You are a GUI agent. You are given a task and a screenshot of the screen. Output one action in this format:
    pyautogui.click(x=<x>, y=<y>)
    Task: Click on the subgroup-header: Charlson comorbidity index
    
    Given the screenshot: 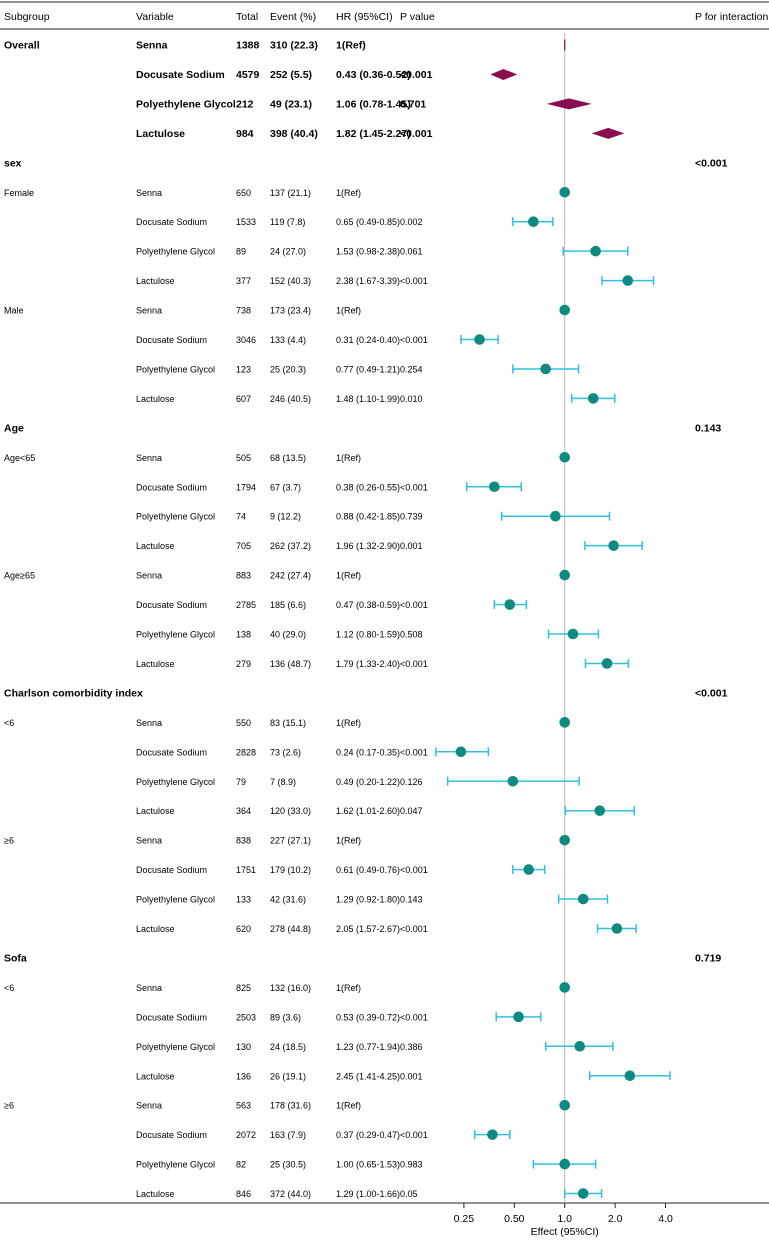 What is the action you would take?
    pyautogui.click(x=73, y=693)
    